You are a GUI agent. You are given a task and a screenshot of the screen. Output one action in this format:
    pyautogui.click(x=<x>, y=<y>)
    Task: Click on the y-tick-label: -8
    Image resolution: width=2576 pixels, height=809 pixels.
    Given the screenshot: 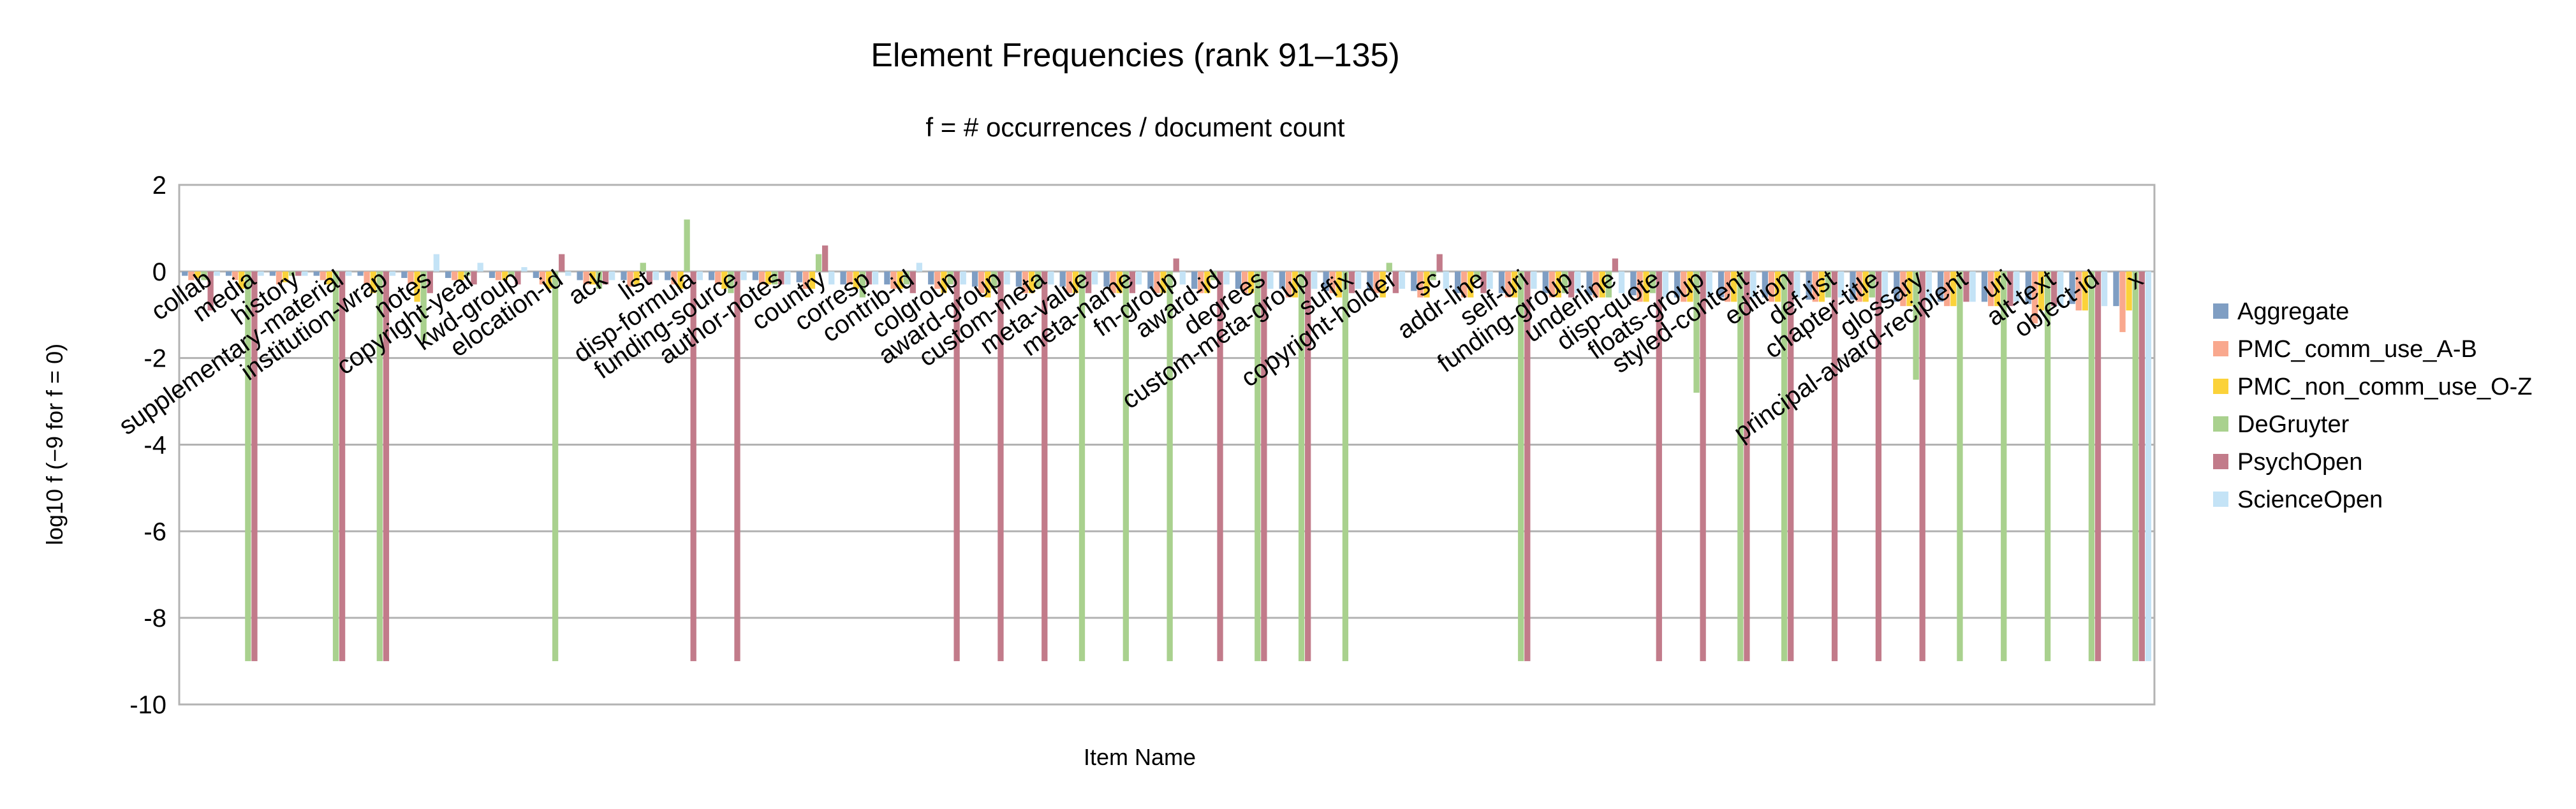 What is the action you would take?
    pyautogui.click(x=155, y=618)
    